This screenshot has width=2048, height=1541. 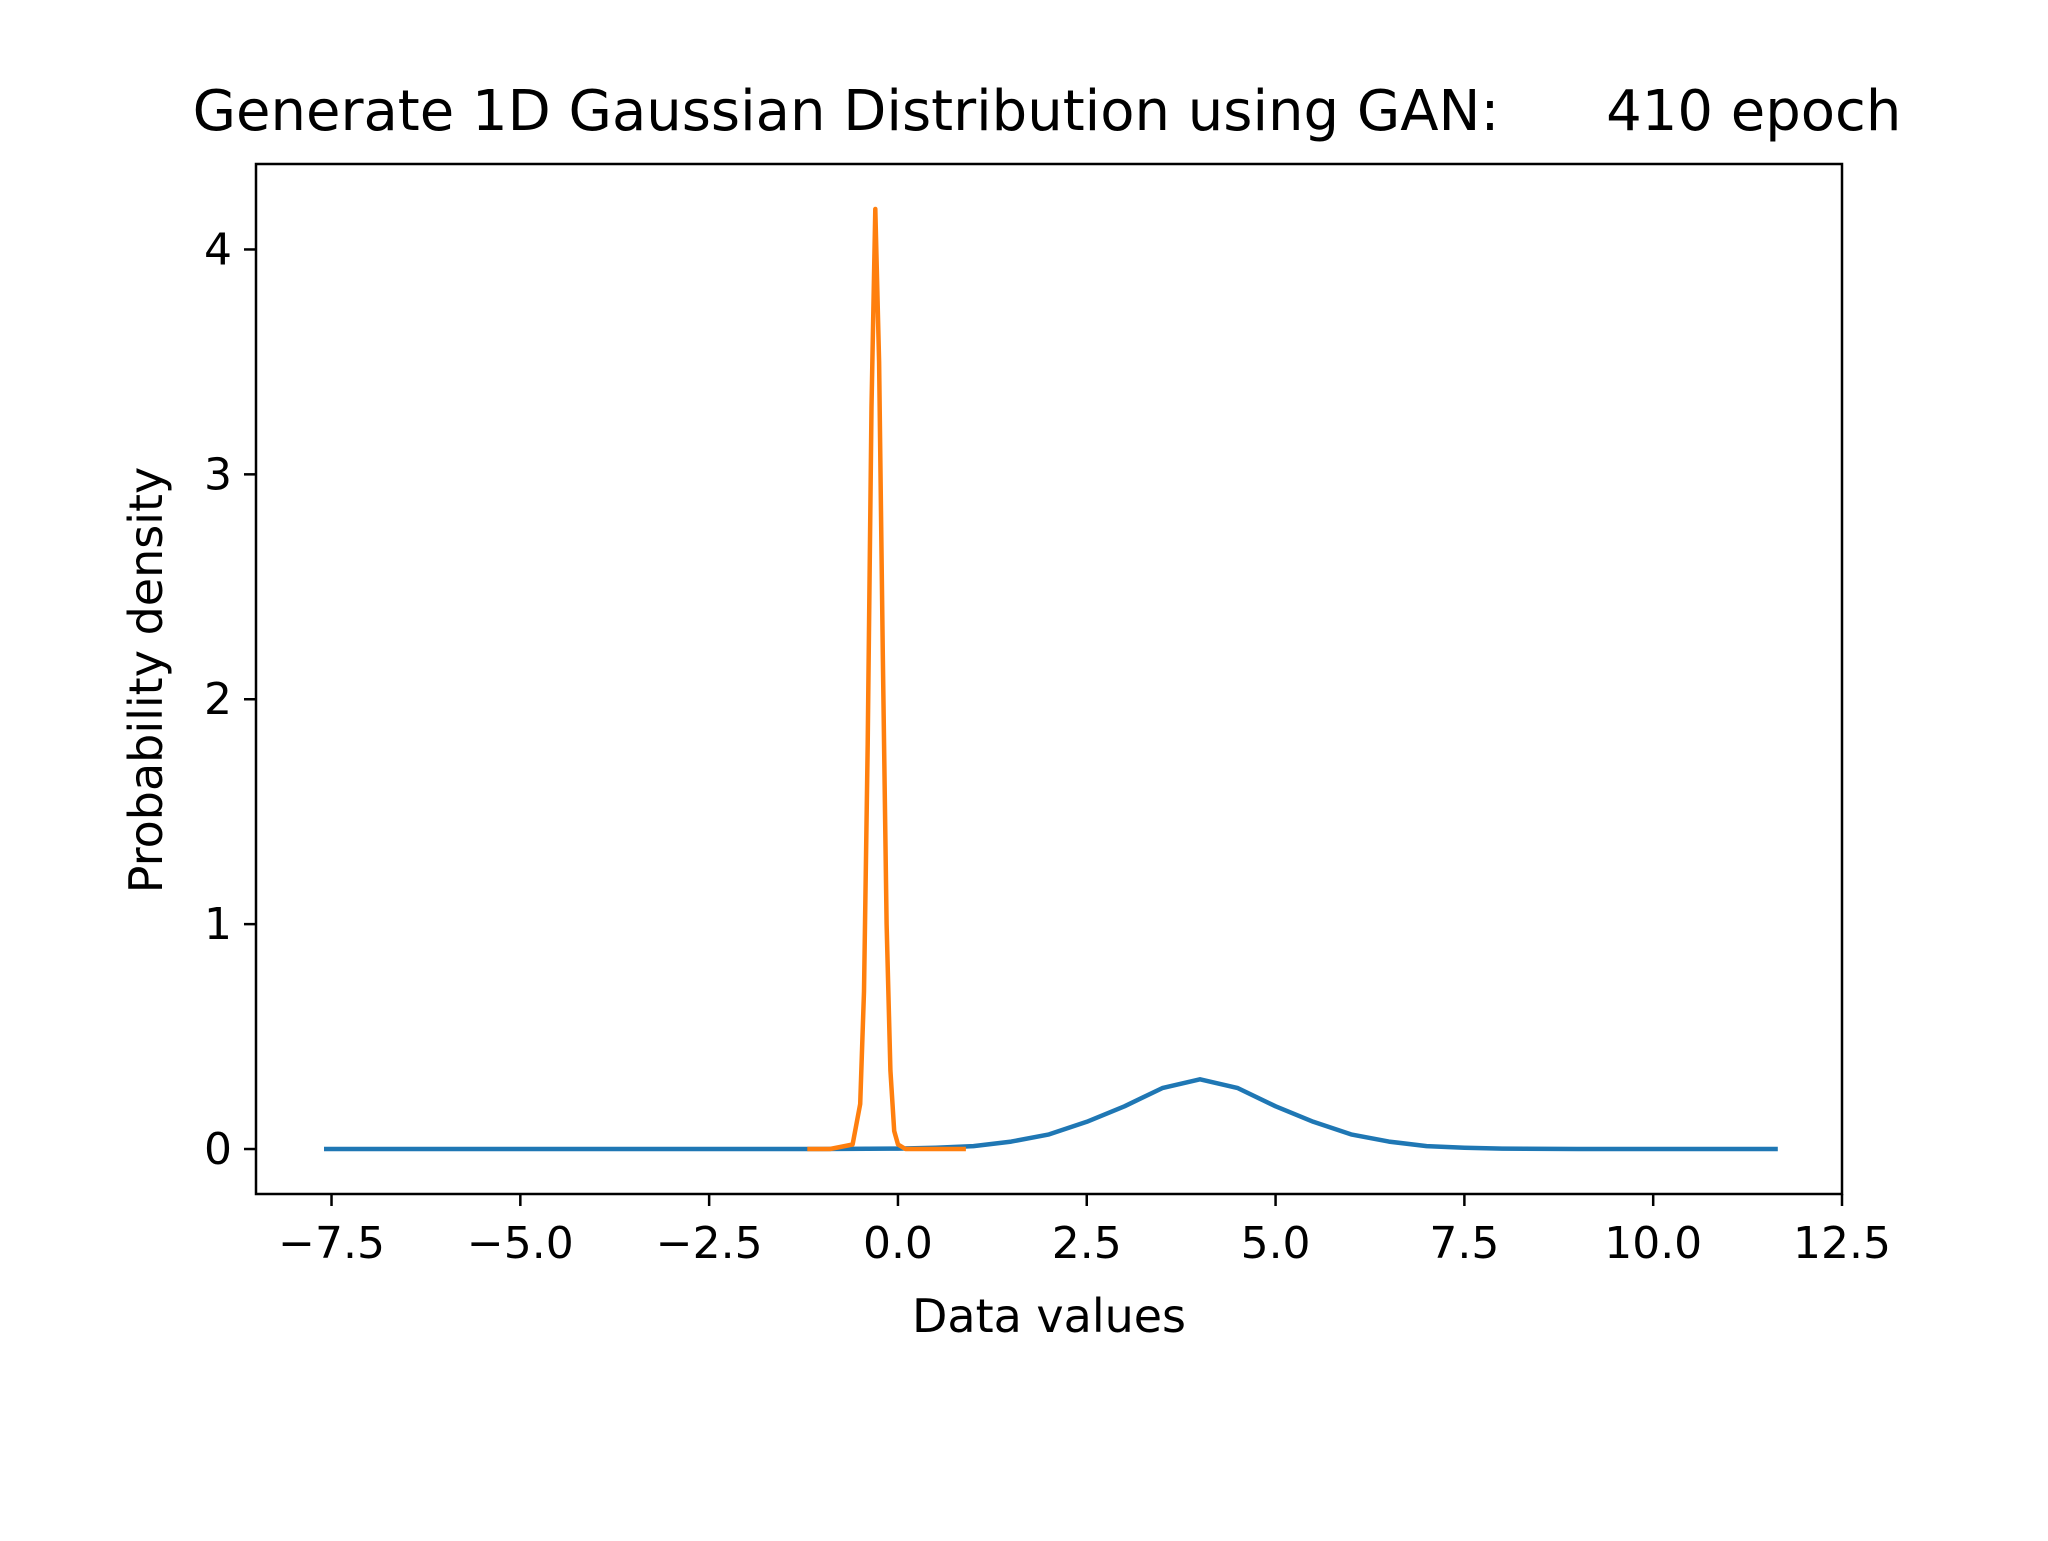 I want to click on y-tick-label: 2, so click(x=218, y=699).